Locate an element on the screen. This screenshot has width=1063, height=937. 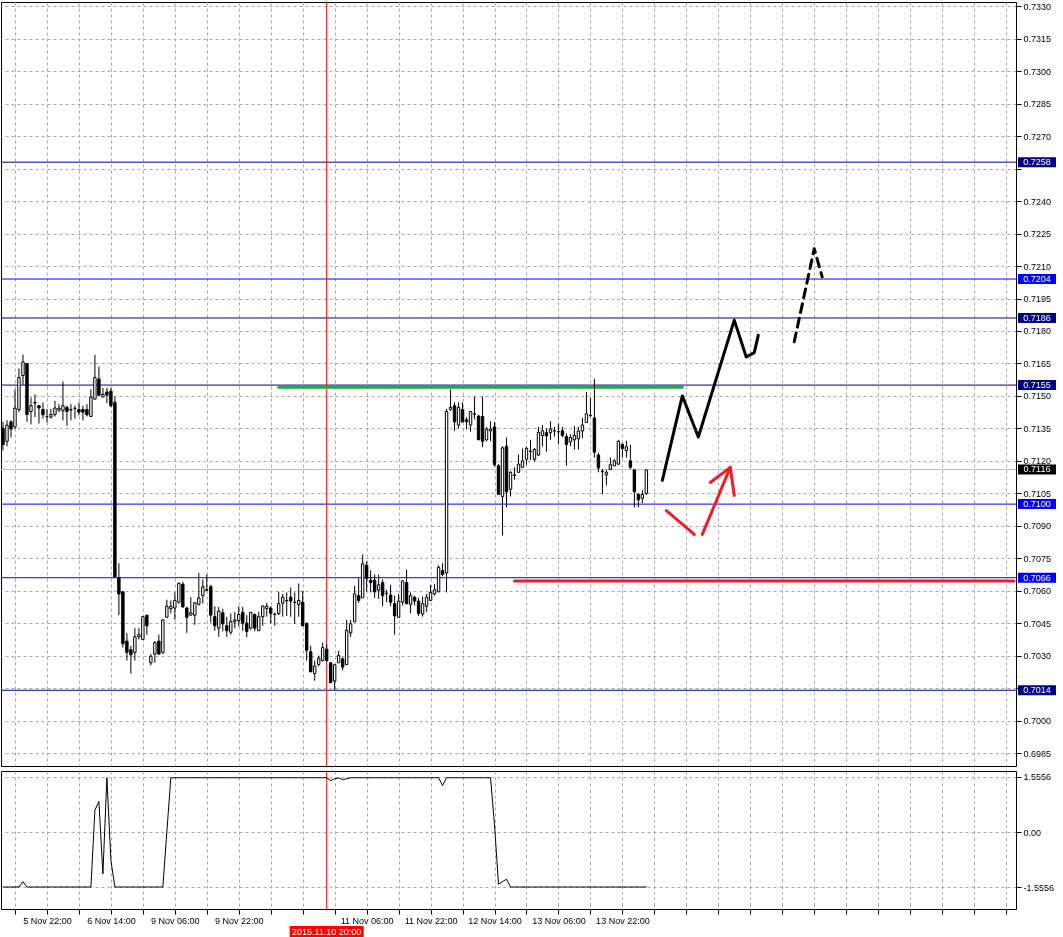
y-tick-label: 0.7240 is located at coordinates (1037, 201).